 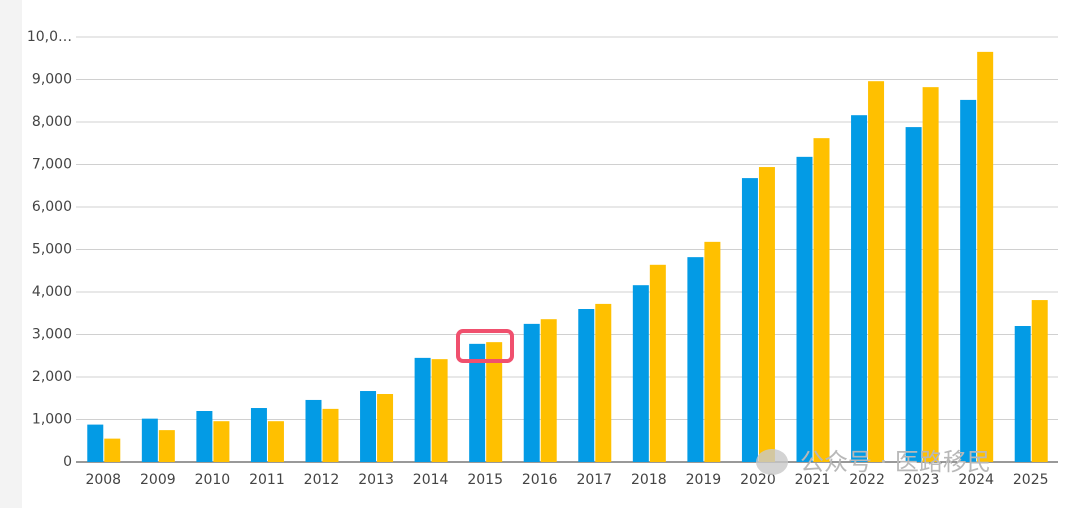 I want to click on x-tick-label: 2020, so click(x=758, y=480).